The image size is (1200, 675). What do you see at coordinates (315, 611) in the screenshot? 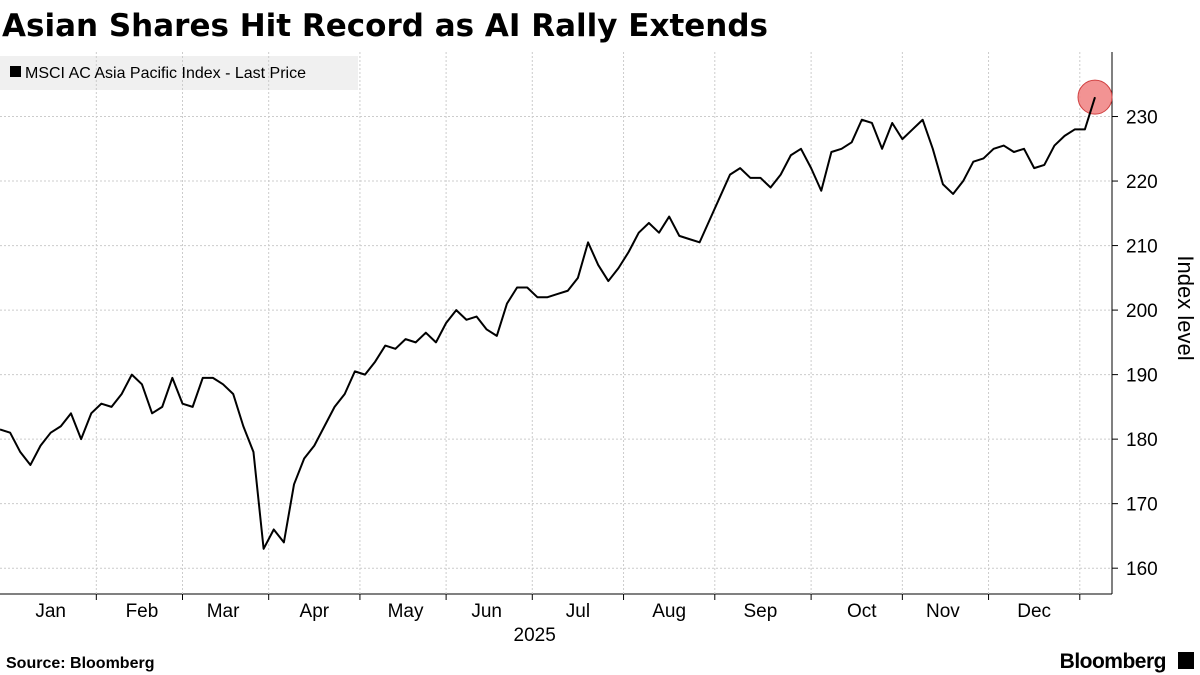
I see `x-tick-label: Apr` at bounding box center [315, 611].